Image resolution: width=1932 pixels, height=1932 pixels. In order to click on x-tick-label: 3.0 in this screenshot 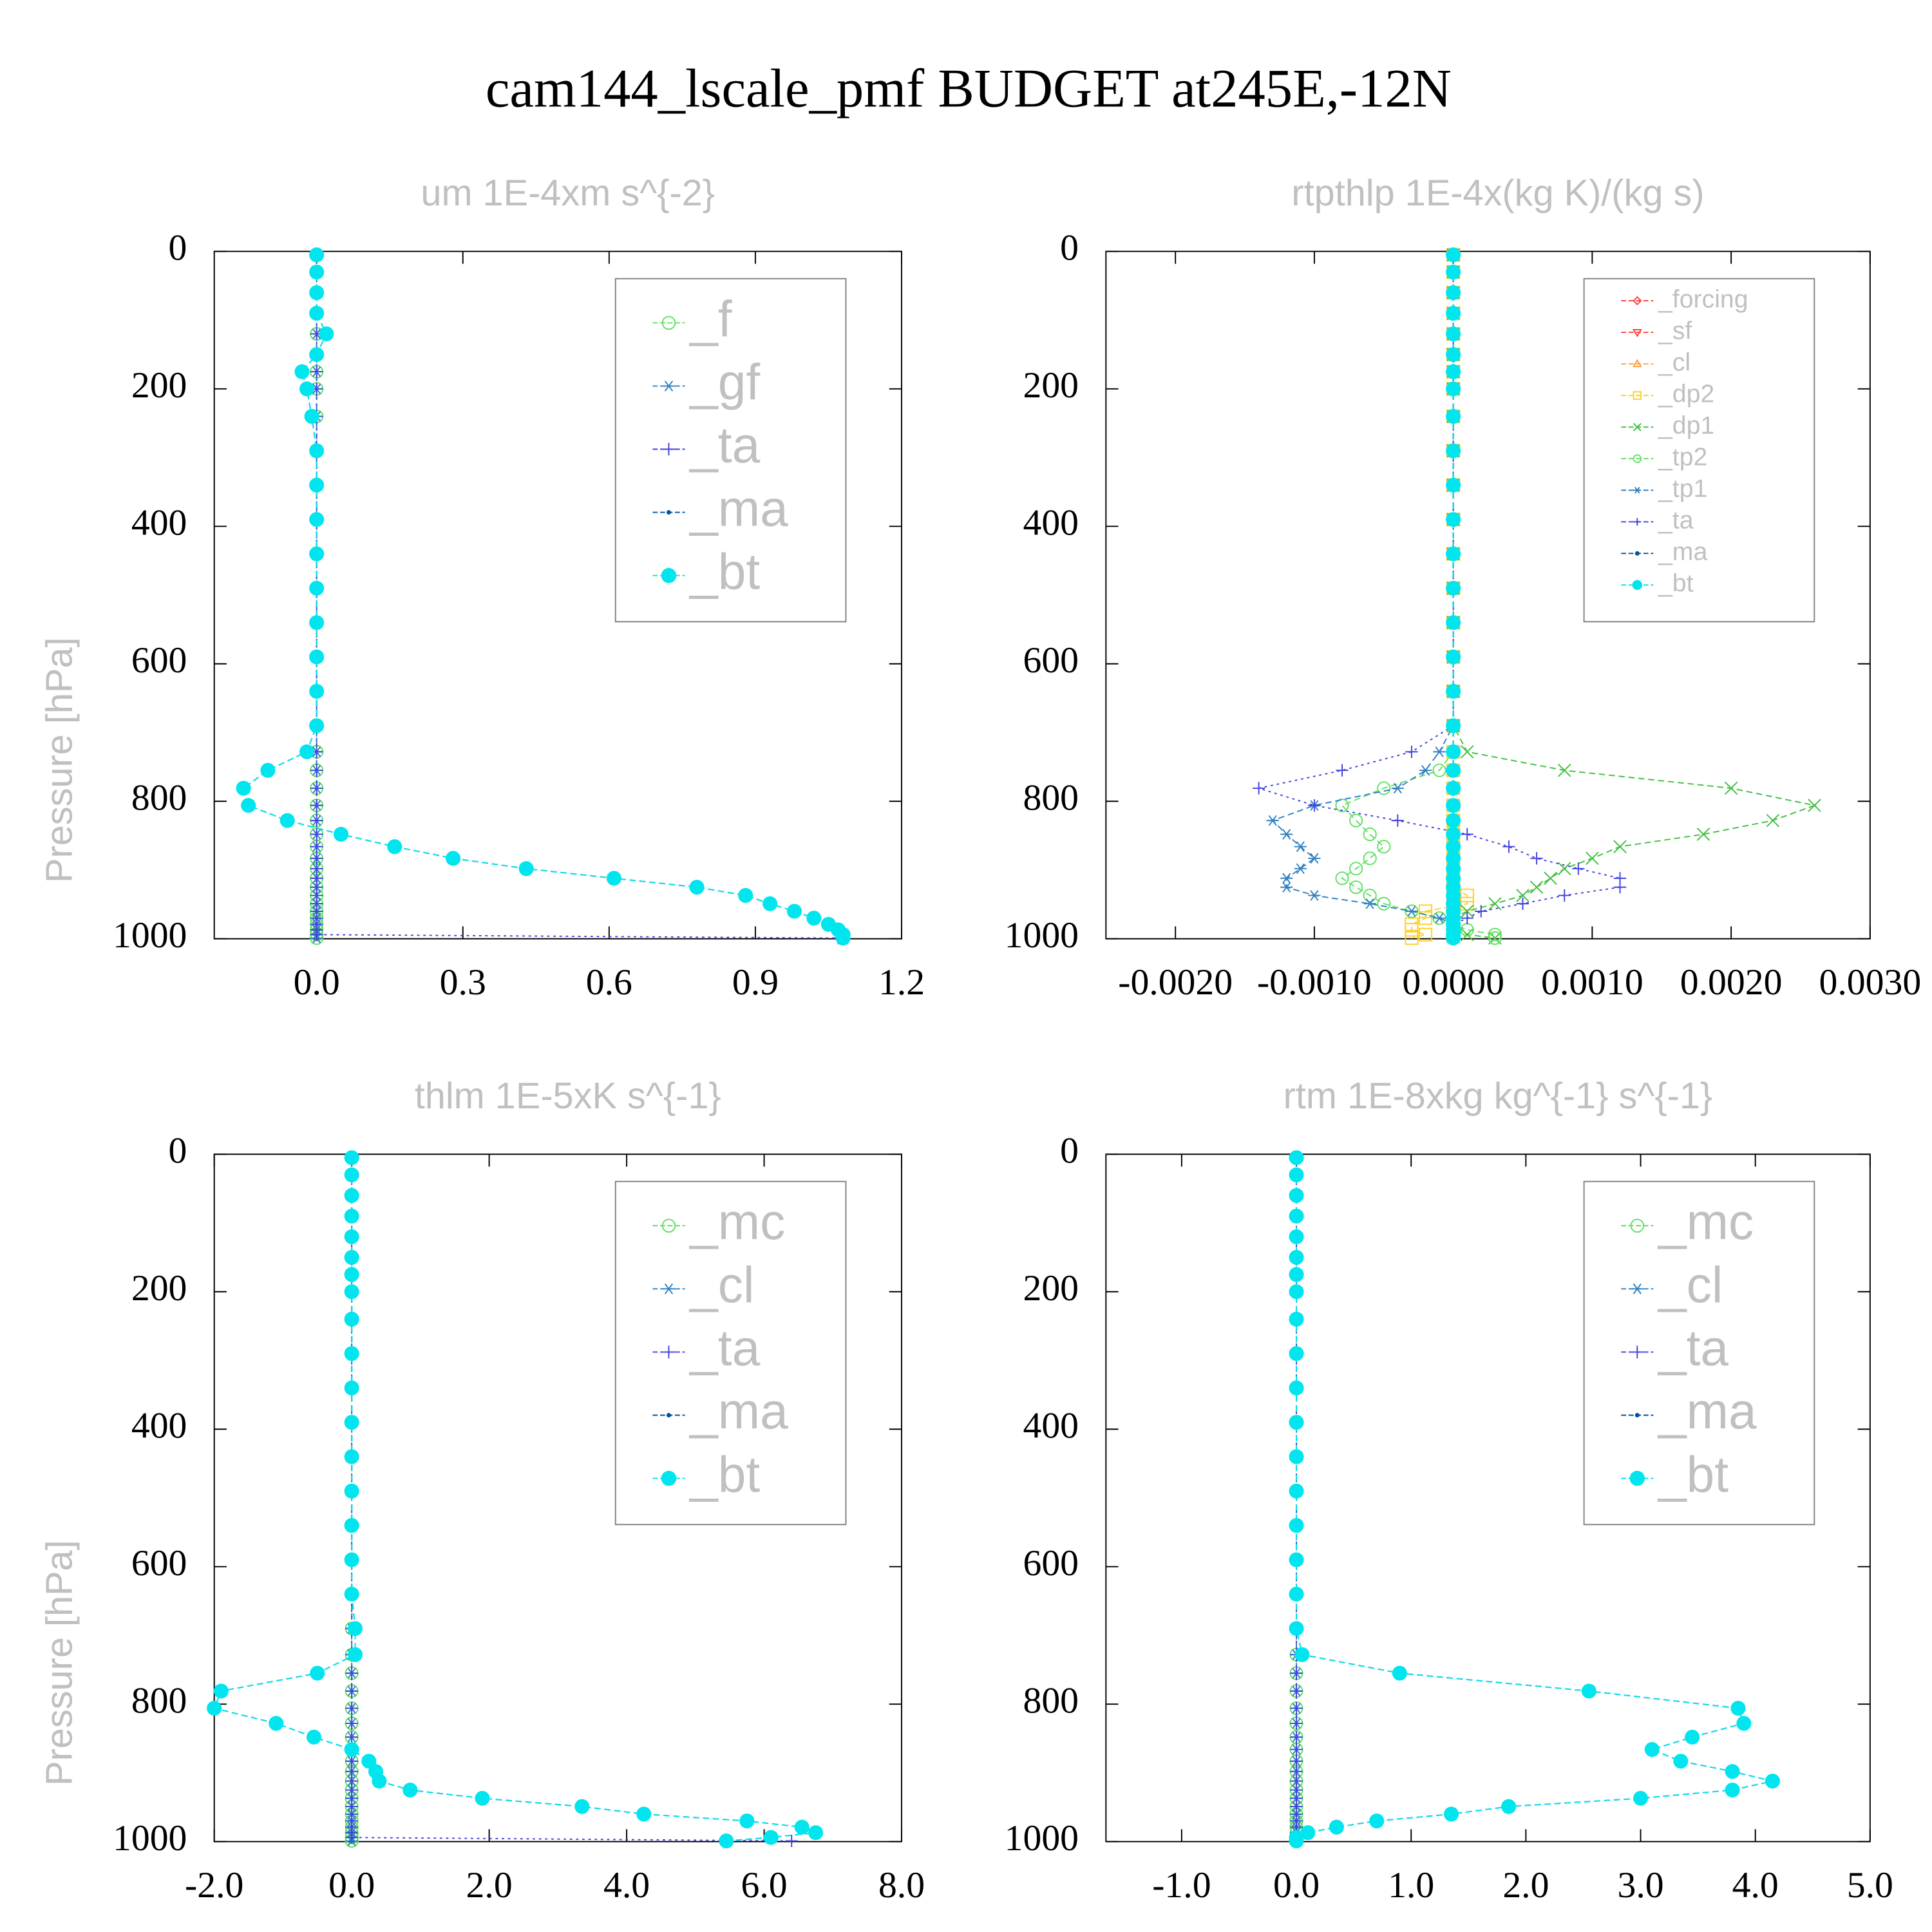, I will do `click(1640, 1886)`.